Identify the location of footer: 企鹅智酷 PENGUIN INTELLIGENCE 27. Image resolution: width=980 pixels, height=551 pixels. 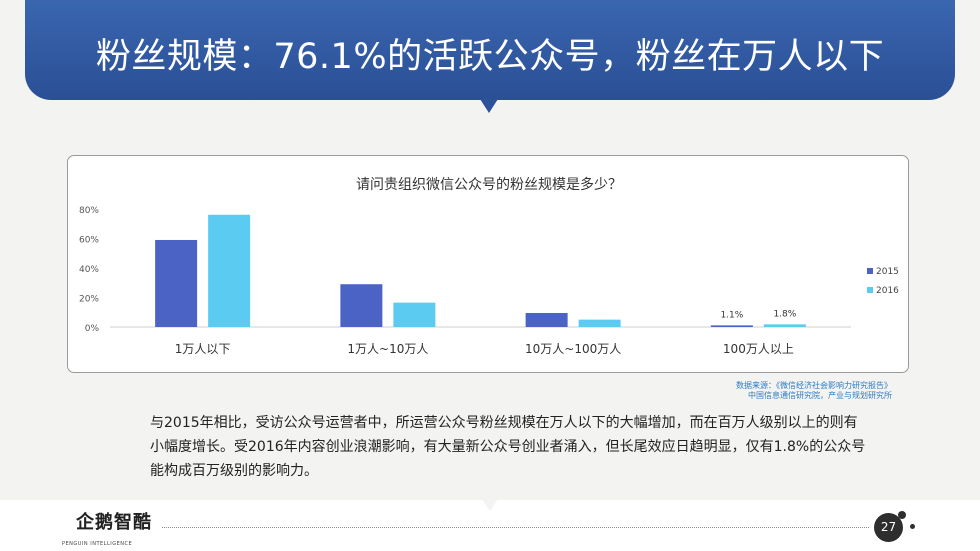
(490, 525).